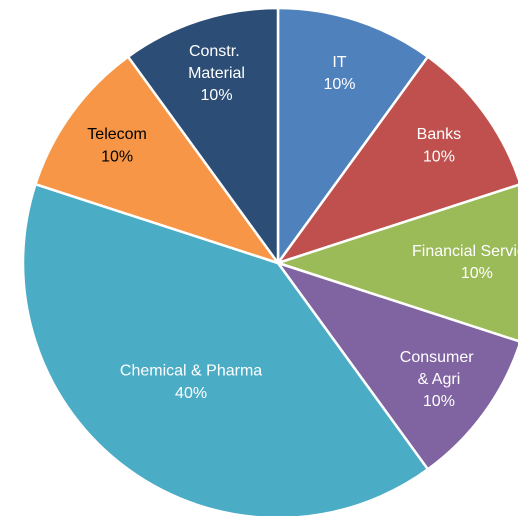 This screenshot has height=516, width=518. I want to click on slice-label: Constr. Material, so click(216, 62).